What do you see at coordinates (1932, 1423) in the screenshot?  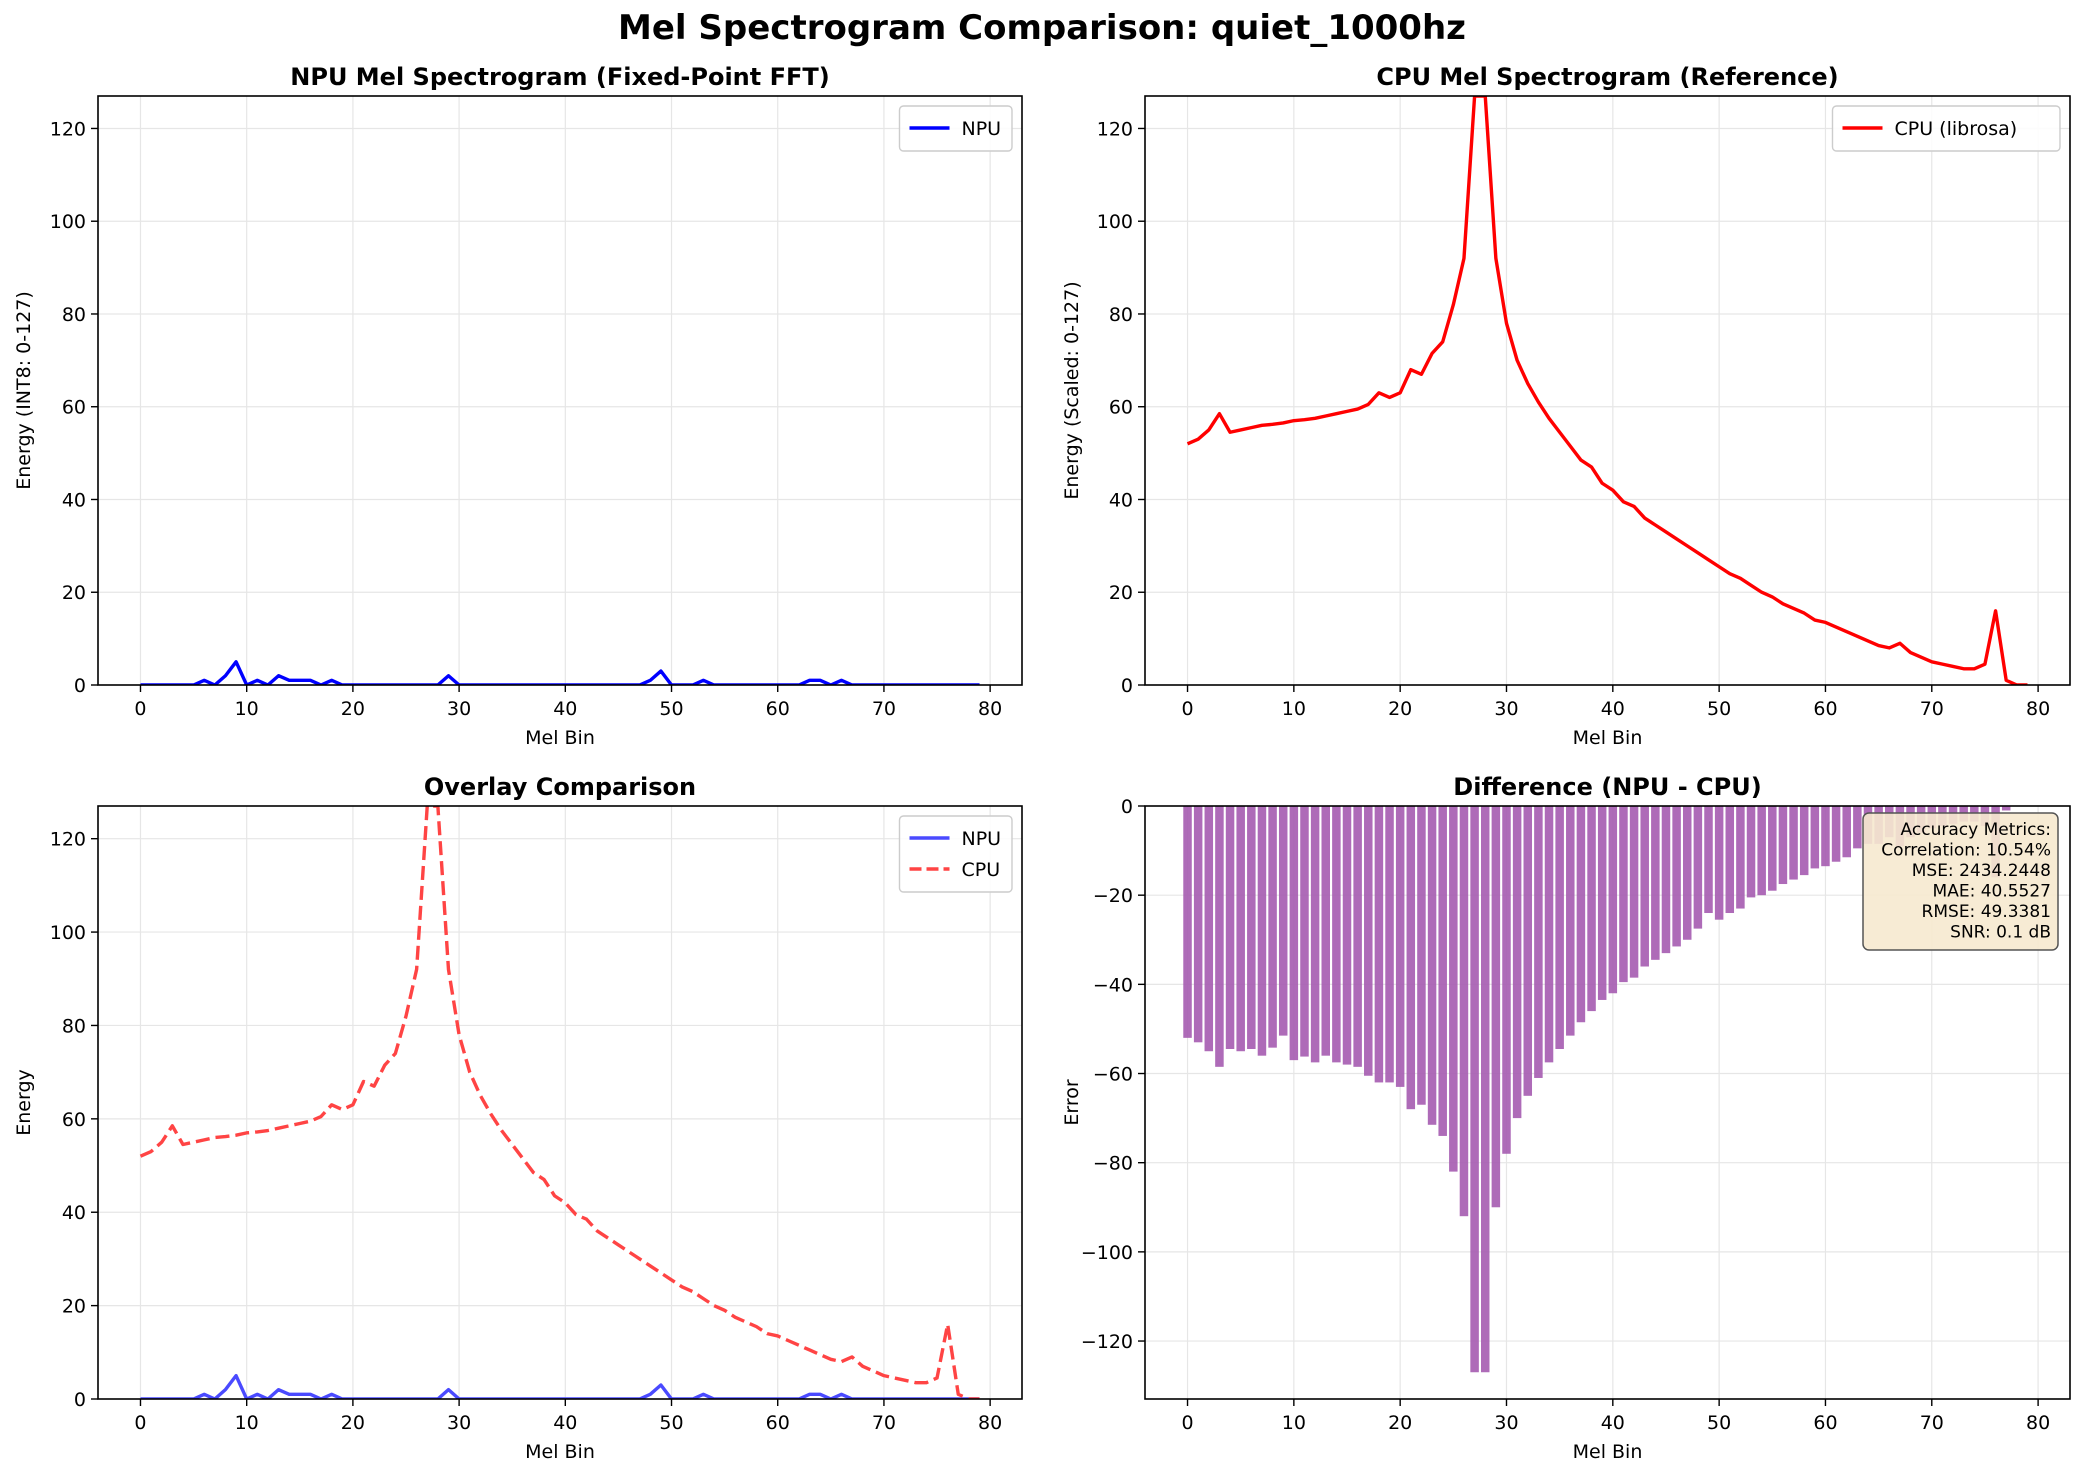 I see `x-tick-label: 70` at bounding box center [1932, 1423].